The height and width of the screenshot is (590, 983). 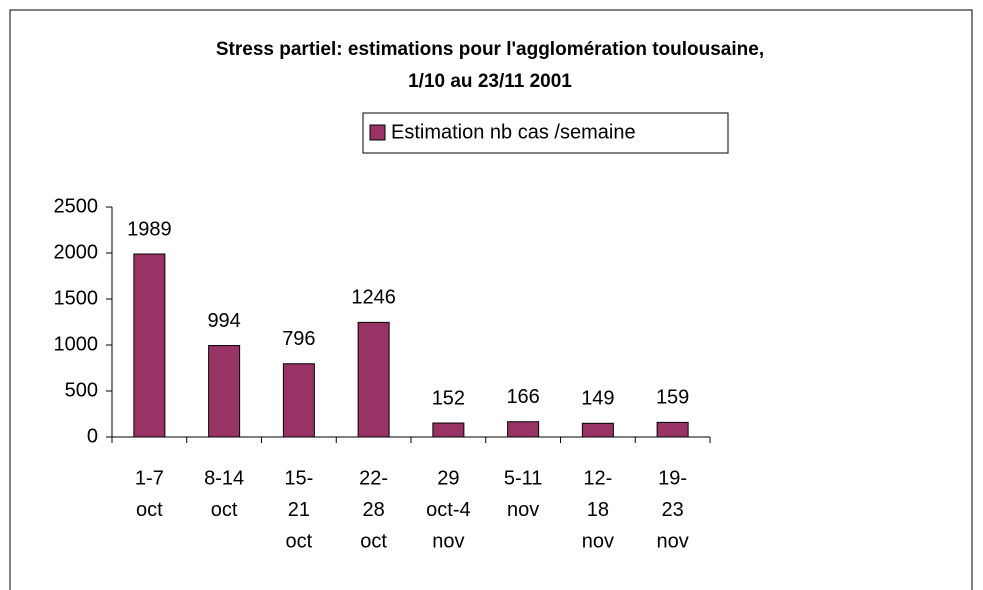 I want to click on y-tick-label: 1500, so click(x=76, y=298).